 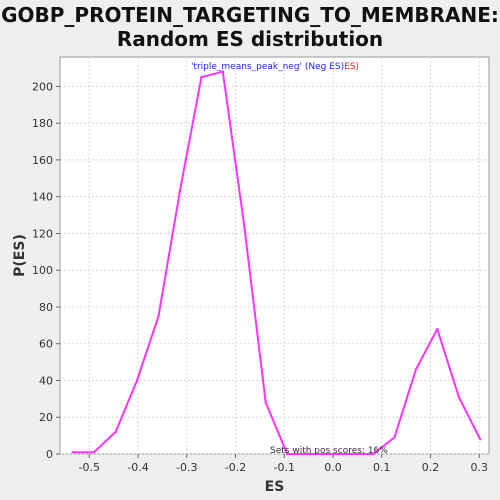 What do you see at coordinates (480, 467) in the screenshot?
I see `x-tick-label: 0.3` at bounding box center [480, 467].